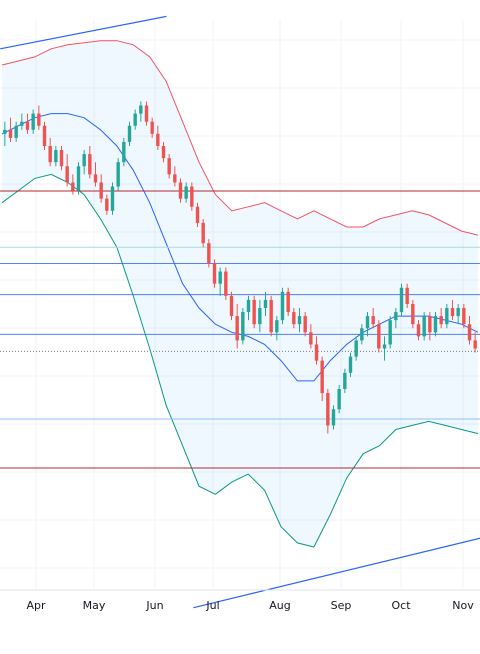 The height and width of the screenshot is (654, 480). Describe the element at coordinates (212, 605) in the screenshot. I see `x-tick-label: Jul` at that location.